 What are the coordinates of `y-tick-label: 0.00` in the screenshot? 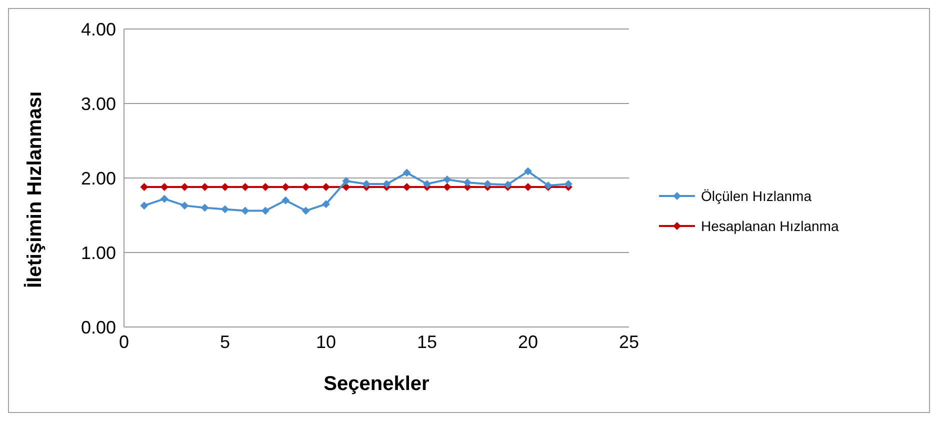 It's located at (98, 327).